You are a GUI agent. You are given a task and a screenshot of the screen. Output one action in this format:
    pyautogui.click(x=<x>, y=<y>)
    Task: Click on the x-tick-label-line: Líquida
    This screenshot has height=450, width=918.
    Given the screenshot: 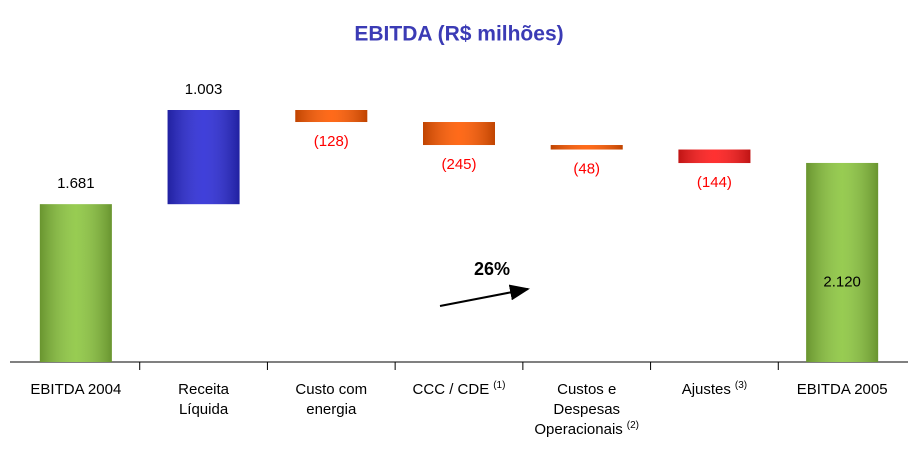 What is the action you would take?
    pyautogui.click(x=204, y=409)
    